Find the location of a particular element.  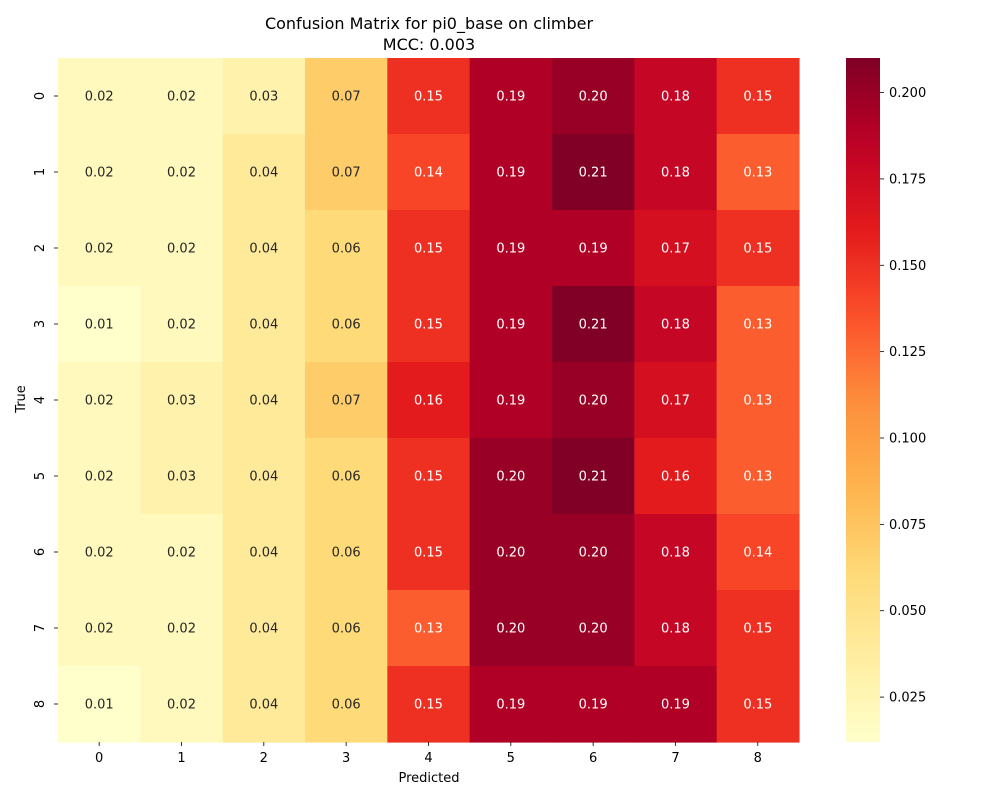

x-axis-ticks: 0 1 2 3 4 5 6 7 8 is located at coordinates (428, 754).